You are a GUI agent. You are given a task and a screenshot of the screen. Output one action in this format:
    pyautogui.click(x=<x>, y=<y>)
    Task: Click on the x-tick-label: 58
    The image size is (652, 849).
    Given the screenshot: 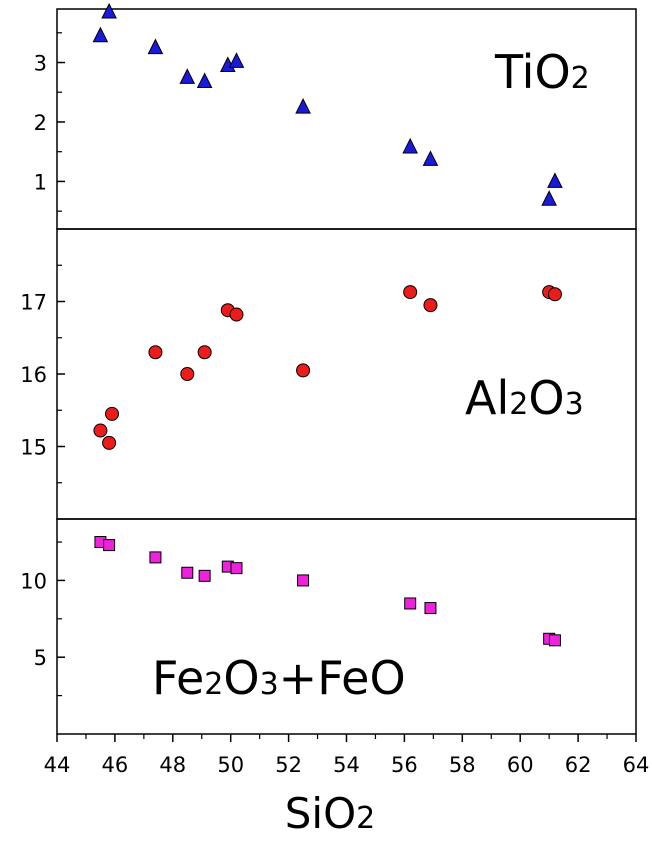 What is the action you would take?
    pyautogui.click(x=462, y=765)
    